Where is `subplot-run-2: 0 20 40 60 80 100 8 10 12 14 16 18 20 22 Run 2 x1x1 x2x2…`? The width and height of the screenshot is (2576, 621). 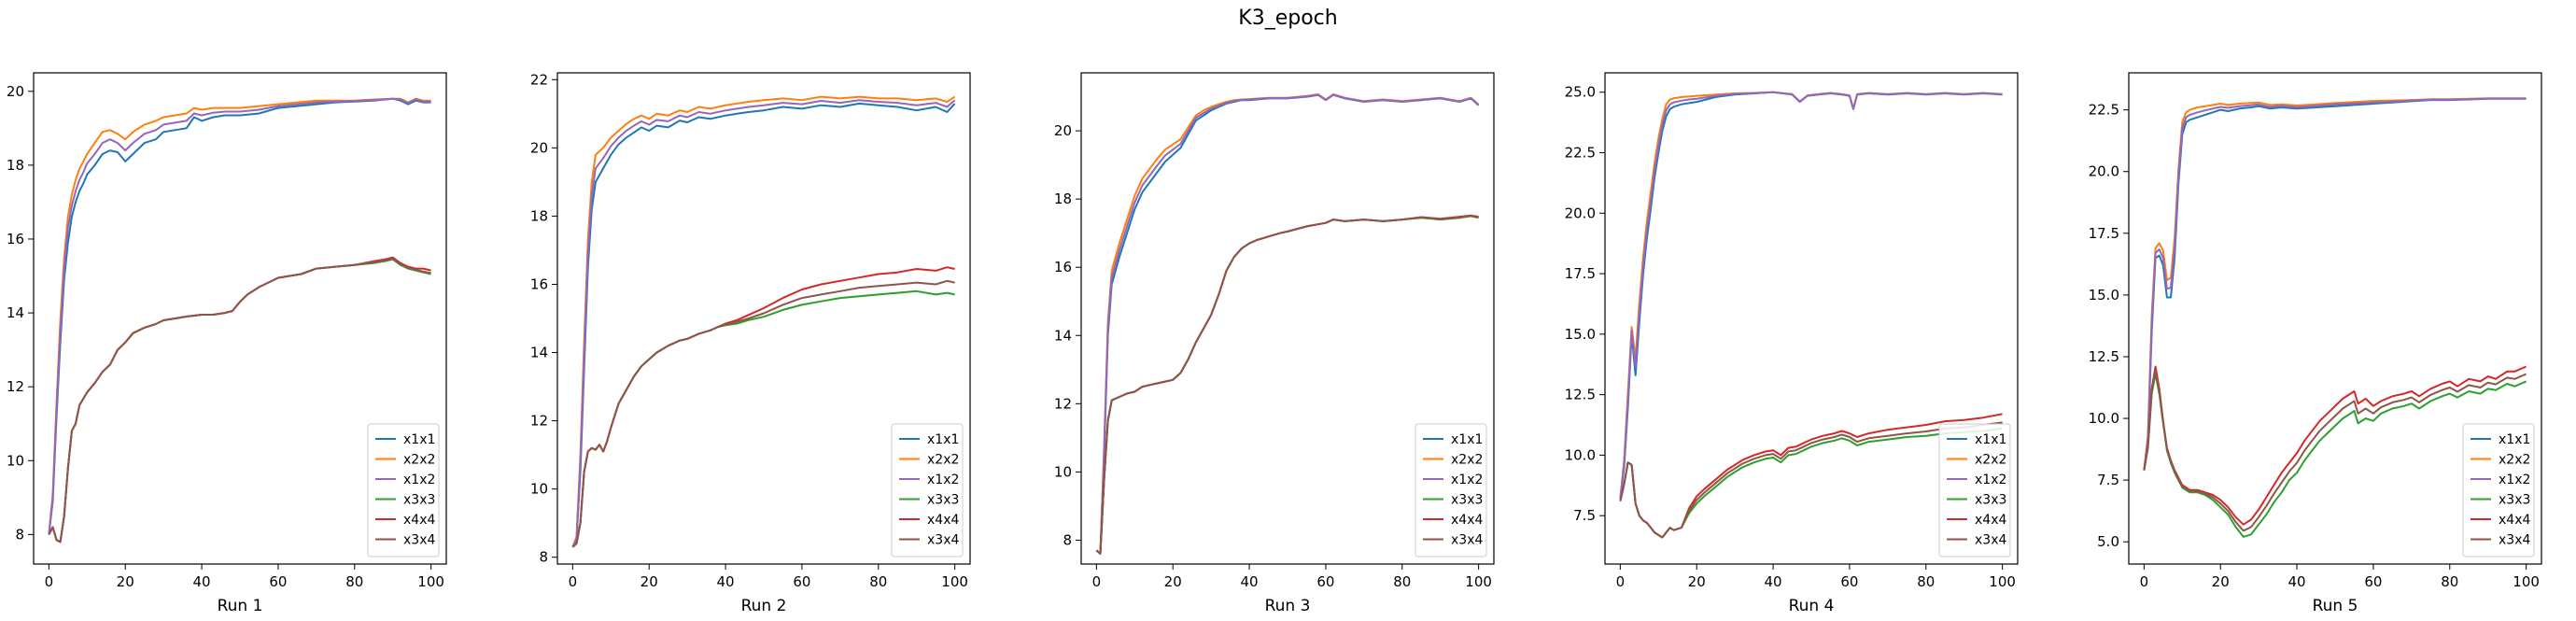 subplot-run-2: 0 20 40 60 80 100 8 10 12 14 16 18 20 22 Run 2 x1x1 x2x2… is located at coordinates (750, 343).